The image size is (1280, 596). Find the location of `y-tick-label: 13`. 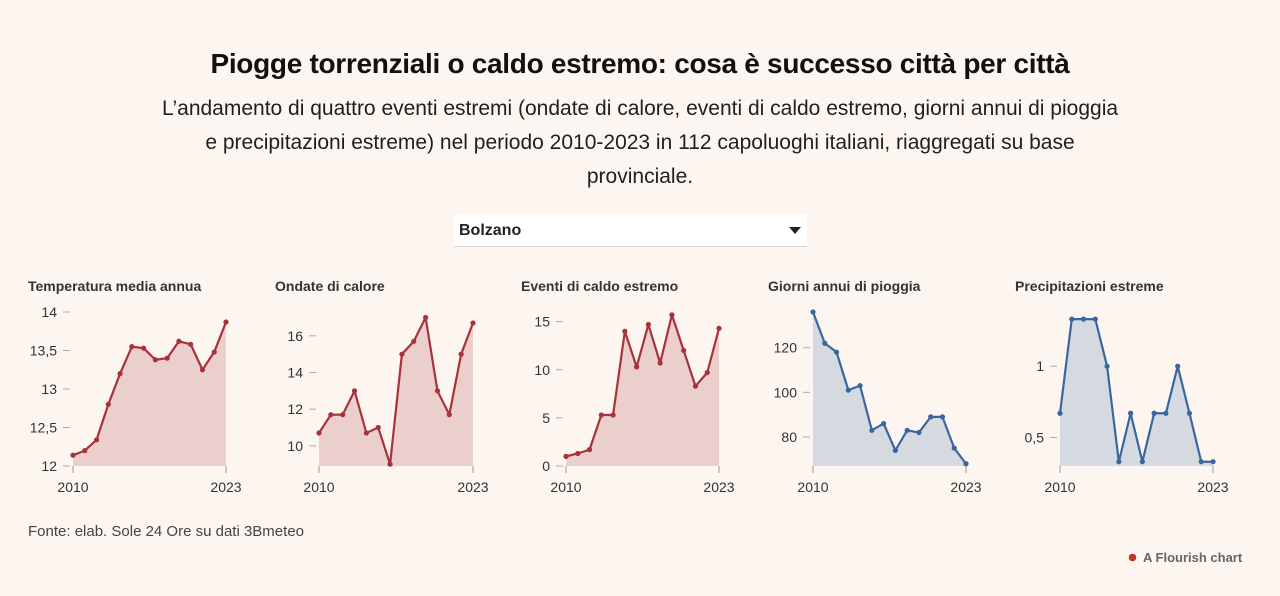

y-tick-label: 13 is located at coordinates (49, 389).